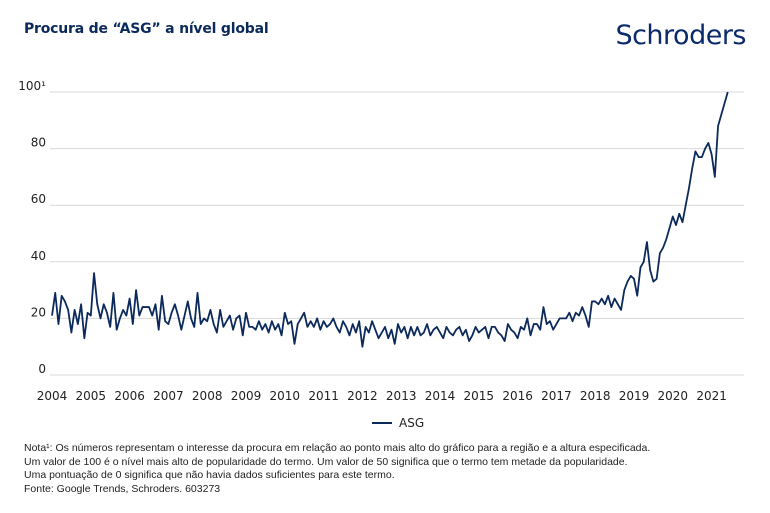 The width and height of the screenshot is (770, 513). What do you see at coordinates (440, 396) in the screenshot?
I see `x-tick-label: 2014` at bounding box center [440, 396].